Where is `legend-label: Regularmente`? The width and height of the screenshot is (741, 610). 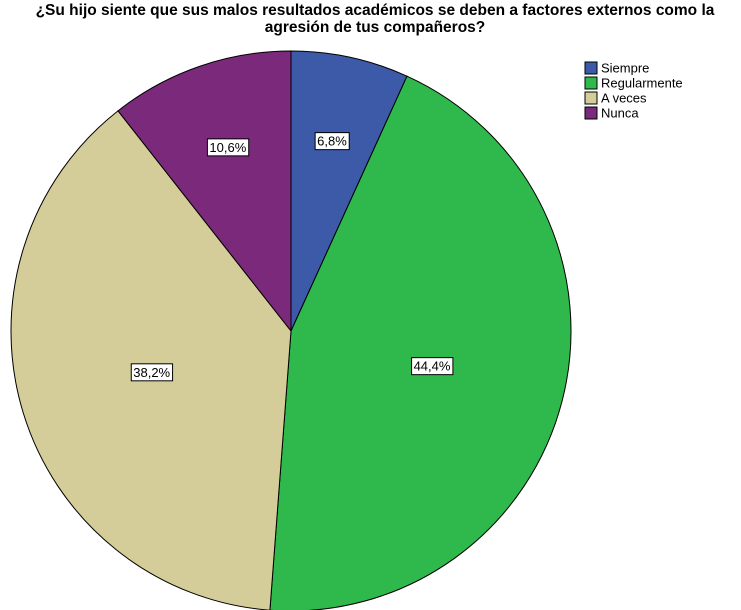
legend-label: Regularmente is located at coordinates (642, 82).